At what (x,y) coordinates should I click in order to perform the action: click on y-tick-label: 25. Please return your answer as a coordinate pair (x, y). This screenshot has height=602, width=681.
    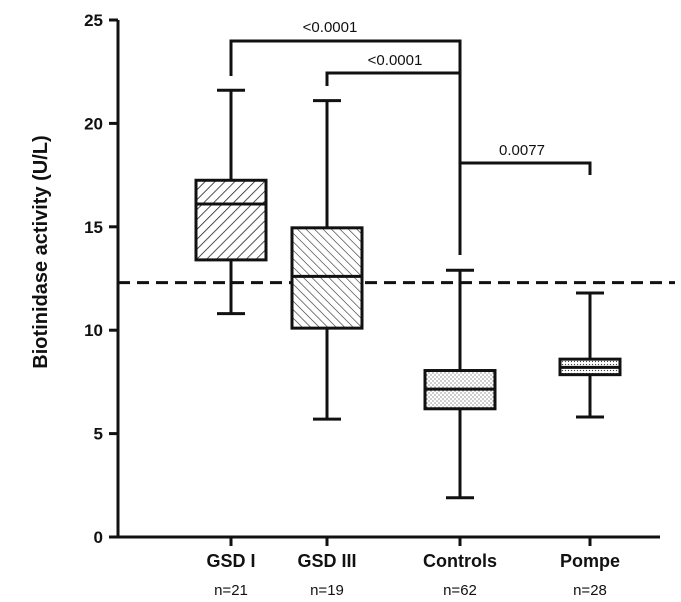
    Looking at the image, I should click on (93, 20).